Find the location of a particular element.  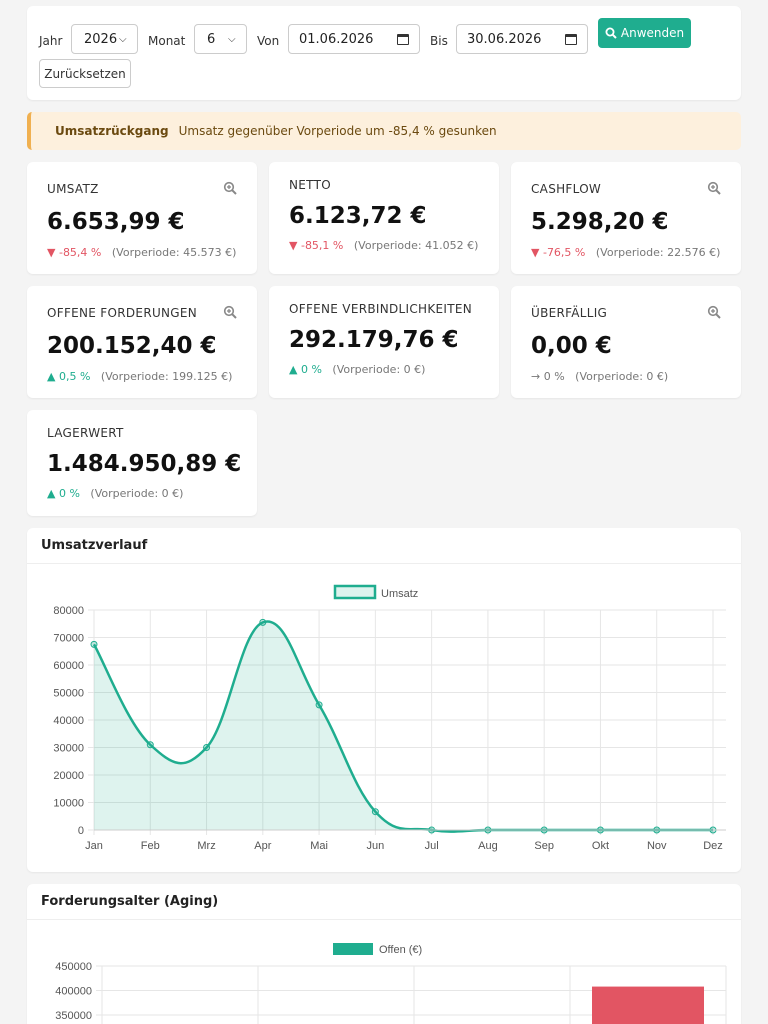

x-tick-label: Feb is located at coordinates (150, 846).